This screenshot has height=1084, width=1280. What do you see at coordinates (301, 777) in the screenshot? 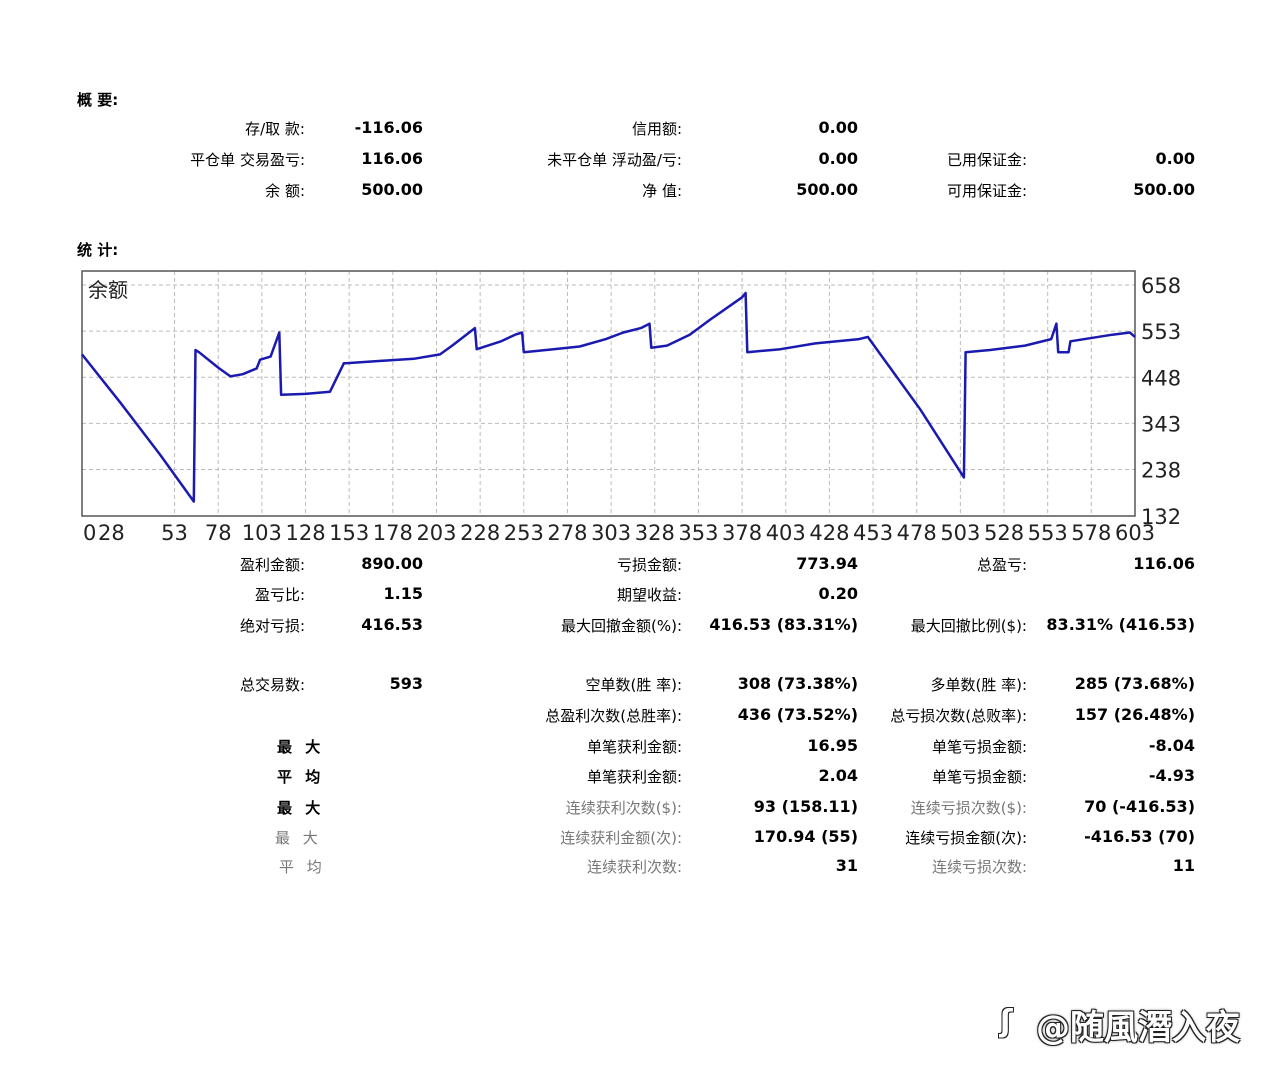
I see `category-average: 平 均` at bounding box center [301, 777].